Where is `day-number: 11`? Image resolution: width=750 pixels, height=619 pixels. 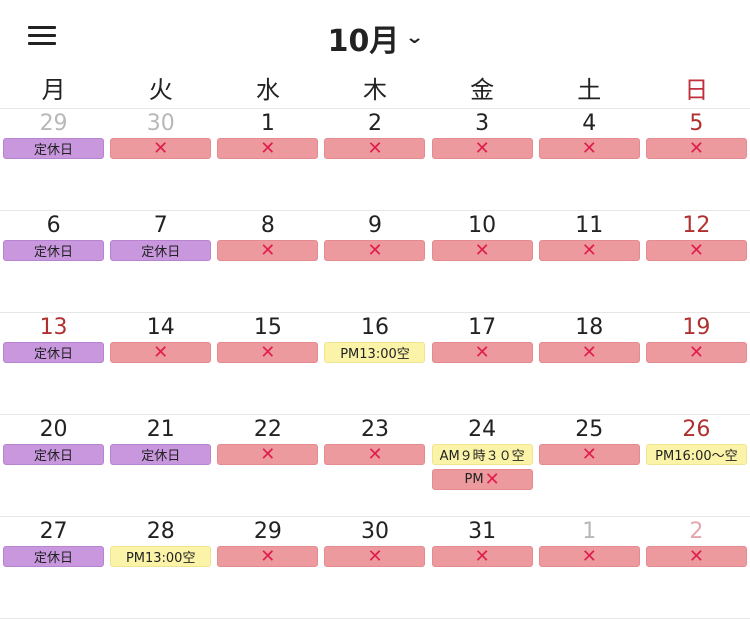 day-number: 11 is located at coordinates (589, 225).